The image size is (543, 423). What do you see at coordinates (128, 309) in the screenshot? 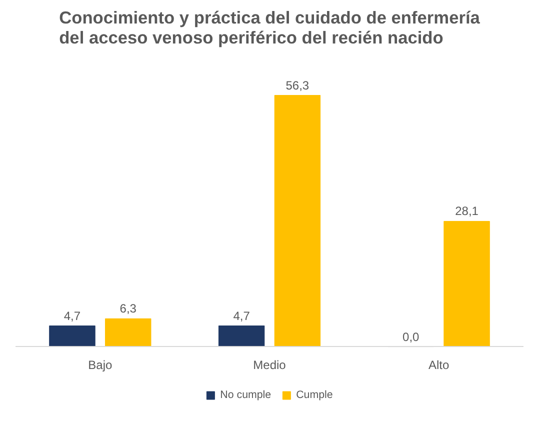
I see `data-label: 6,3` at bounding box center [128, 309].